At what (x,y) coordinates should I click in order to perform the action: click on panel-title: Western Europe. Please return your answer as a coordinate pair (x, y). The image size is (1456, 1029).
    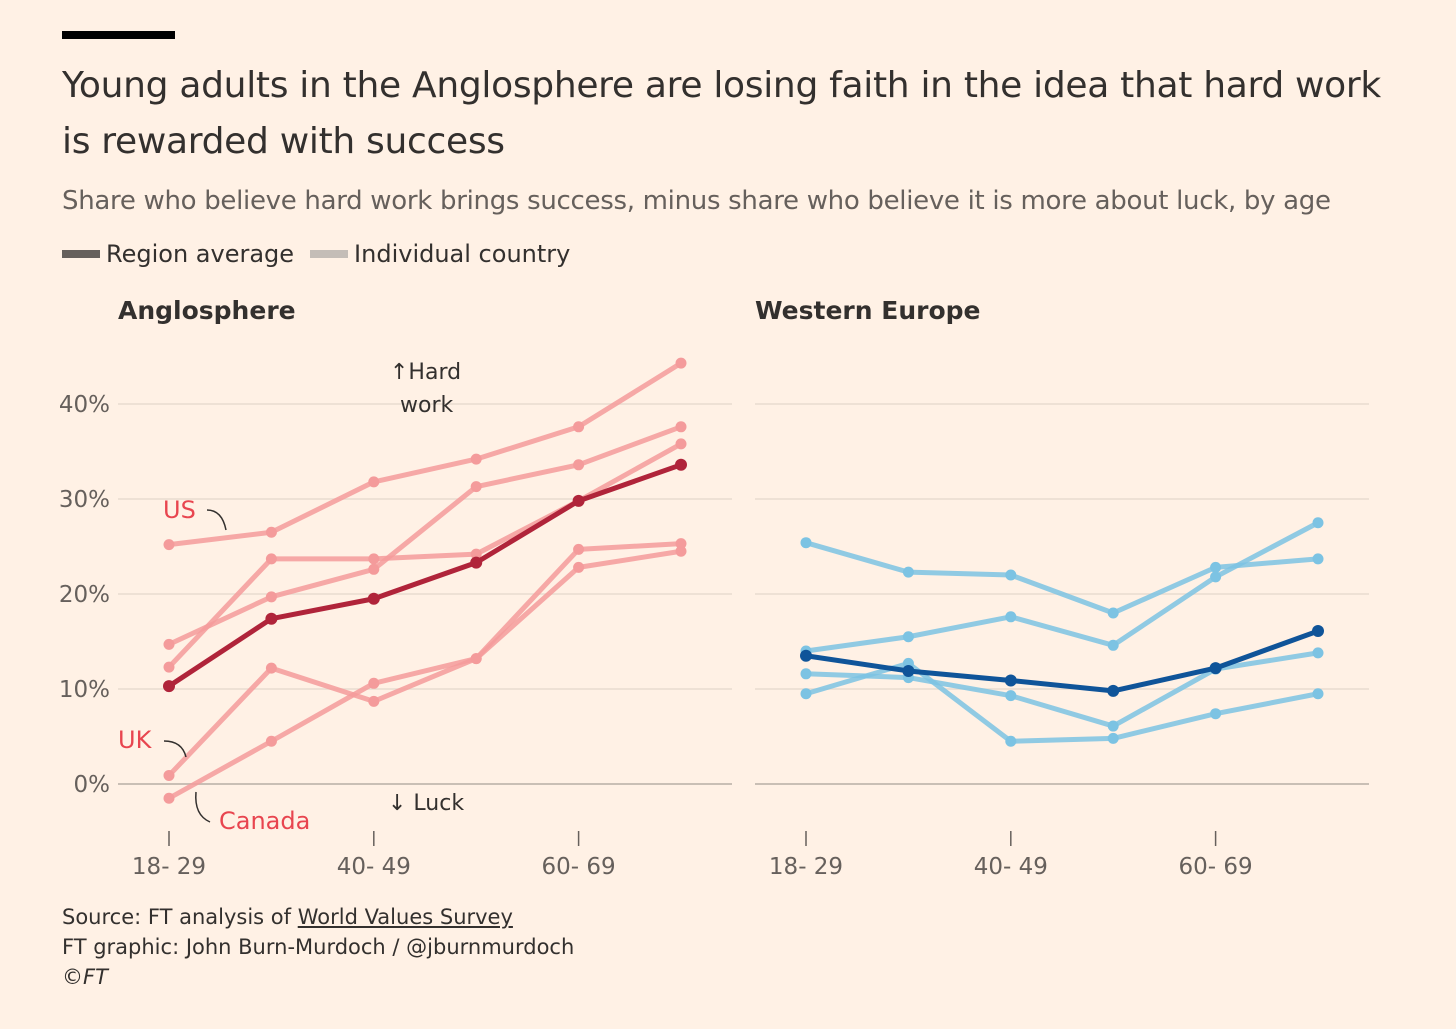
    Looking at the image, I should click on (868, 310).